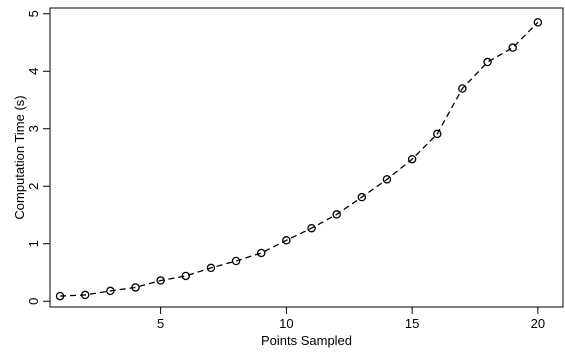 This screenshot has width=565, height=352. Describe the element at coordinates (33, 13) in the screenshot. I see `y-tick-label-5: 5` at that location.